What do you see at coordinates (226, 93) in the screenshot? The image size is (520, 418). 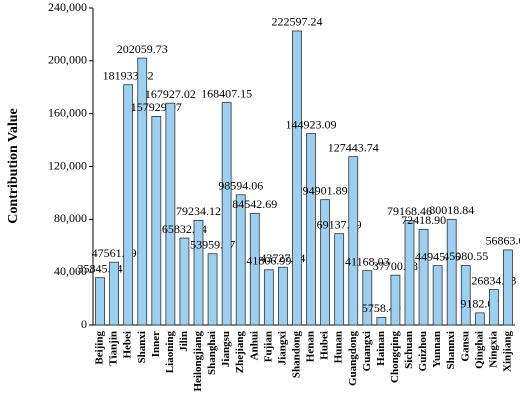 I see `data-label: 168407.15` at bounding box center [226, 93].